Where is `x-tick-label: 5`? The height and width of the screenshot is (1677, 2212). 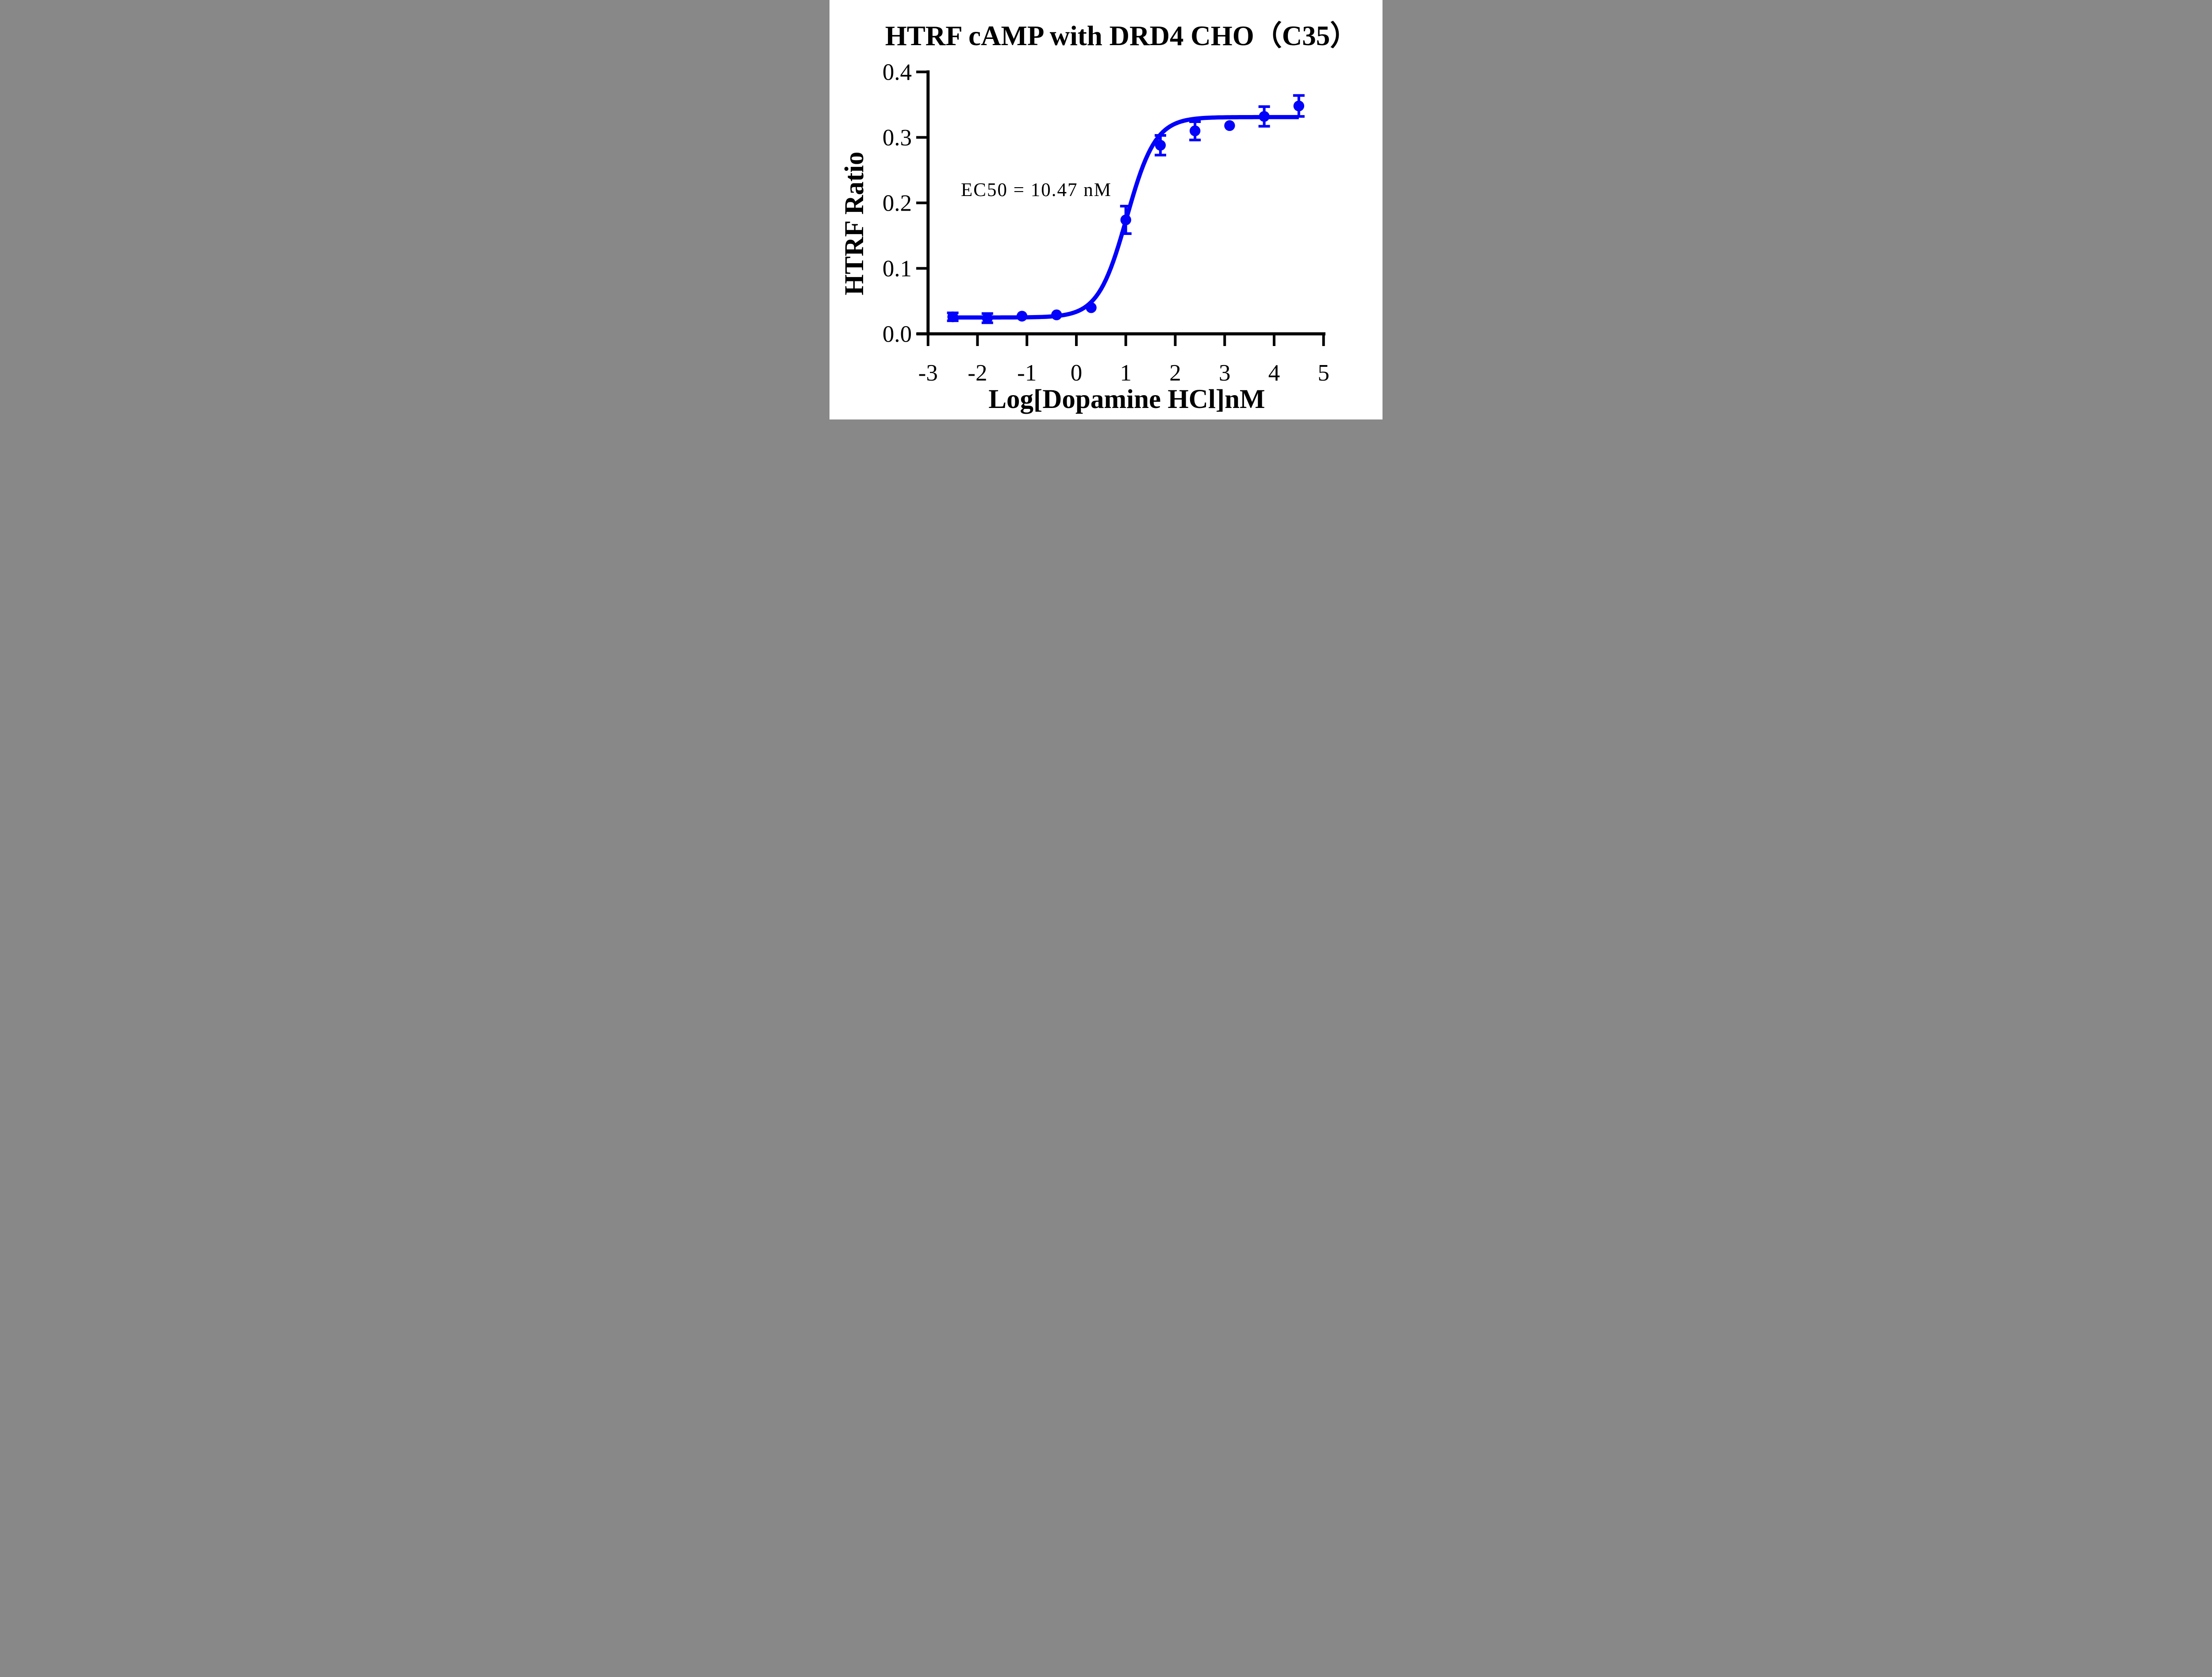 x-tick-label: 5 is located at coordinates (1324, 373).